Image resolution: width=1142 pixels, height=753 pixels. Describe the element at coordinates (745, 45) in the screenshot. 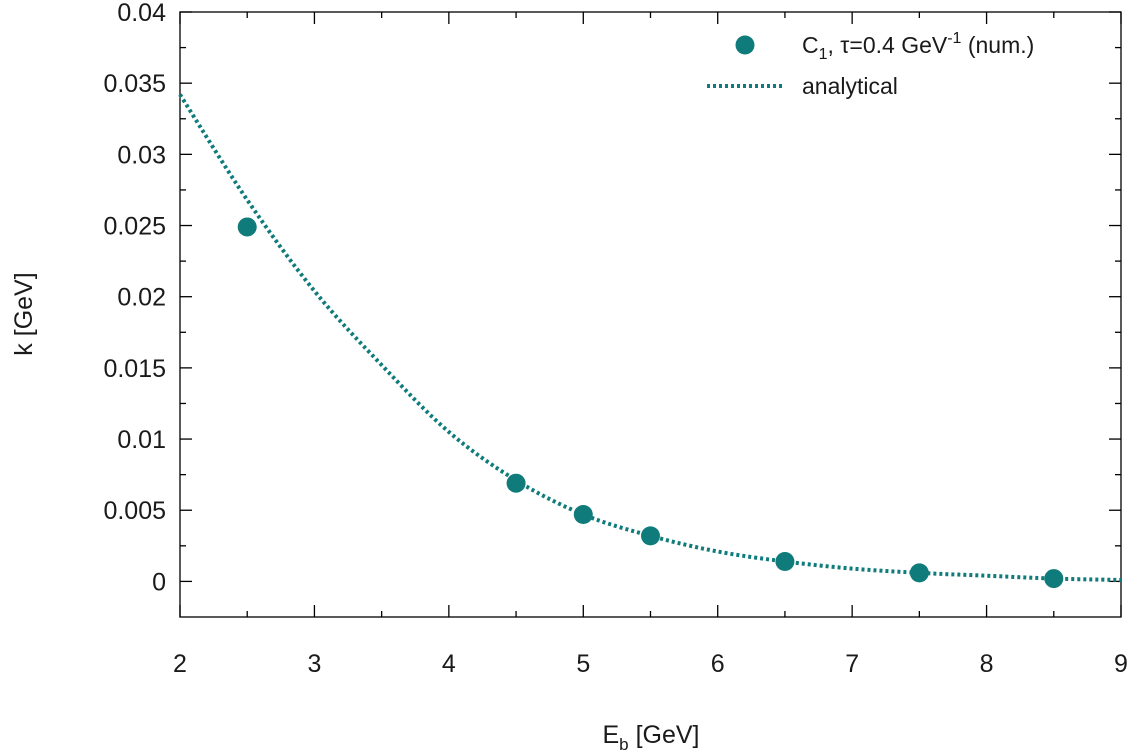

I see `legend-point-marker` at that location.